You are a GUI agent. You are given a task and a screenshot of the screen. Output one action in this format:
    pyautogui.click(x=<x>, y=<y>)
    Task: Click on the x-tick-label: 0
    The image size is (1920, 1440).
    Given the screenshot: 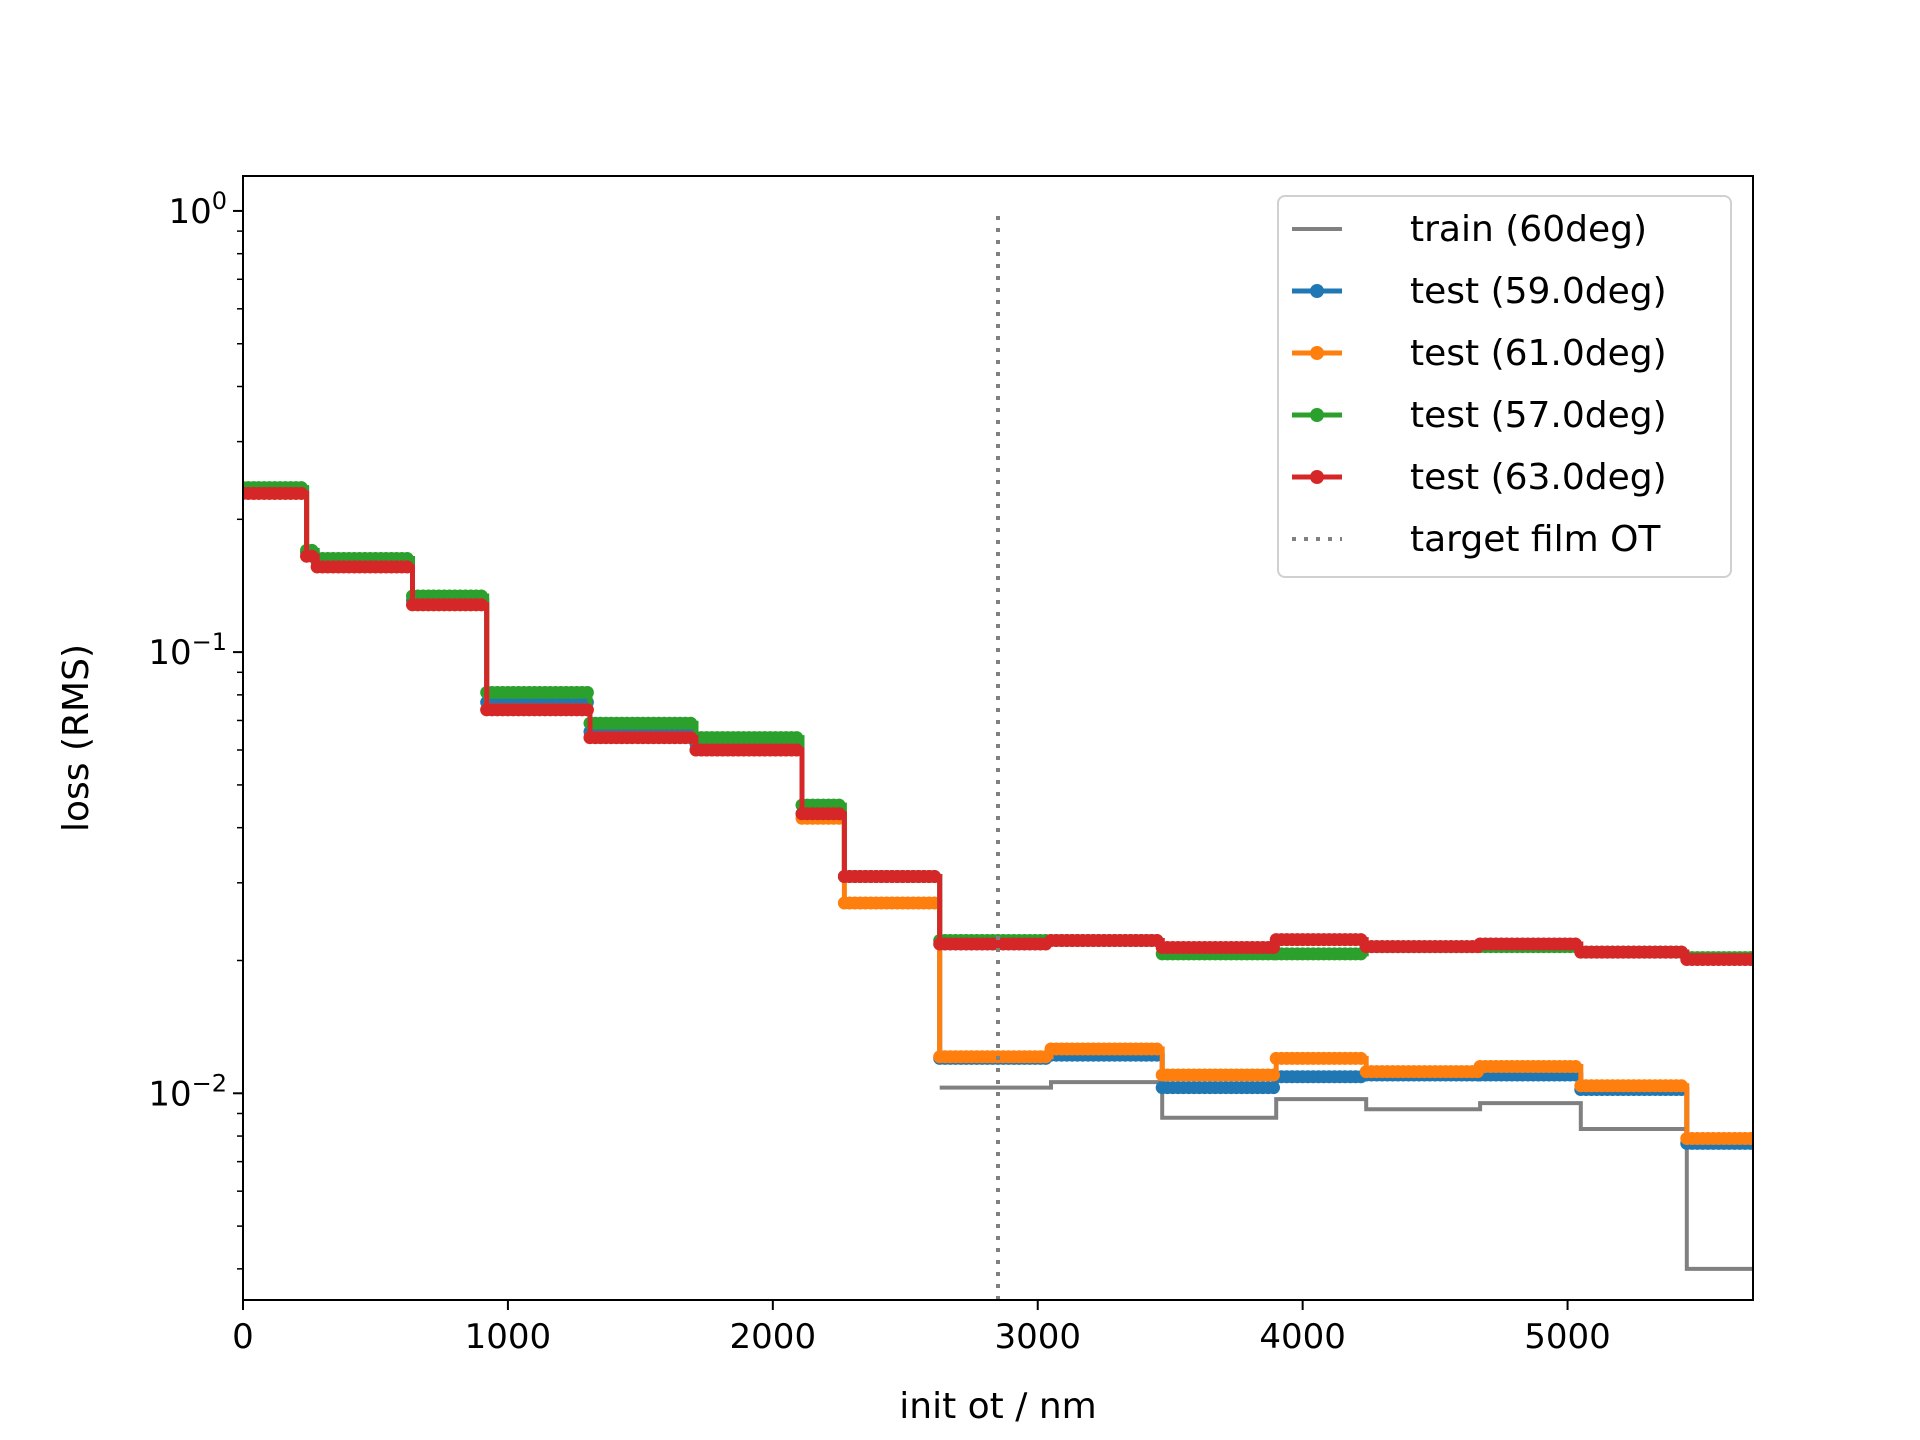 What is the action you would take?
    pyautogui.click(x=243, y=1337)
    